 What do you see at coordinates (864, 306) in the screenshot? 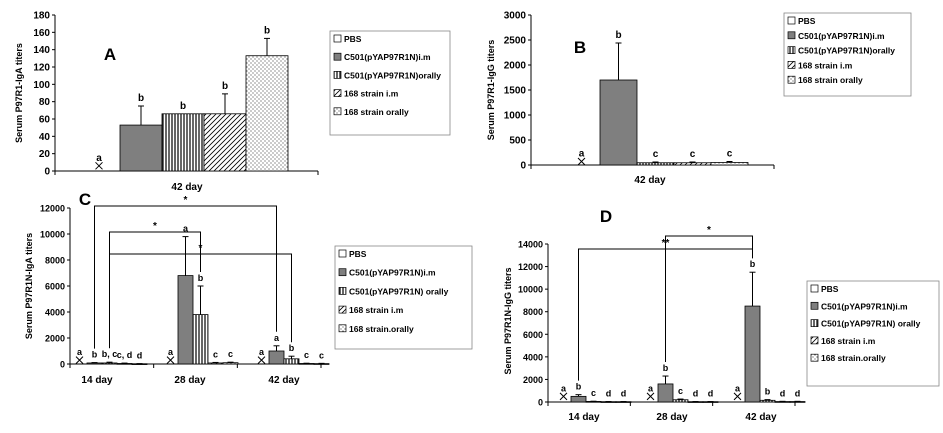
I see `legend-label: C501(pYAP97R1N)i.m` at bounding box center [864, 306].